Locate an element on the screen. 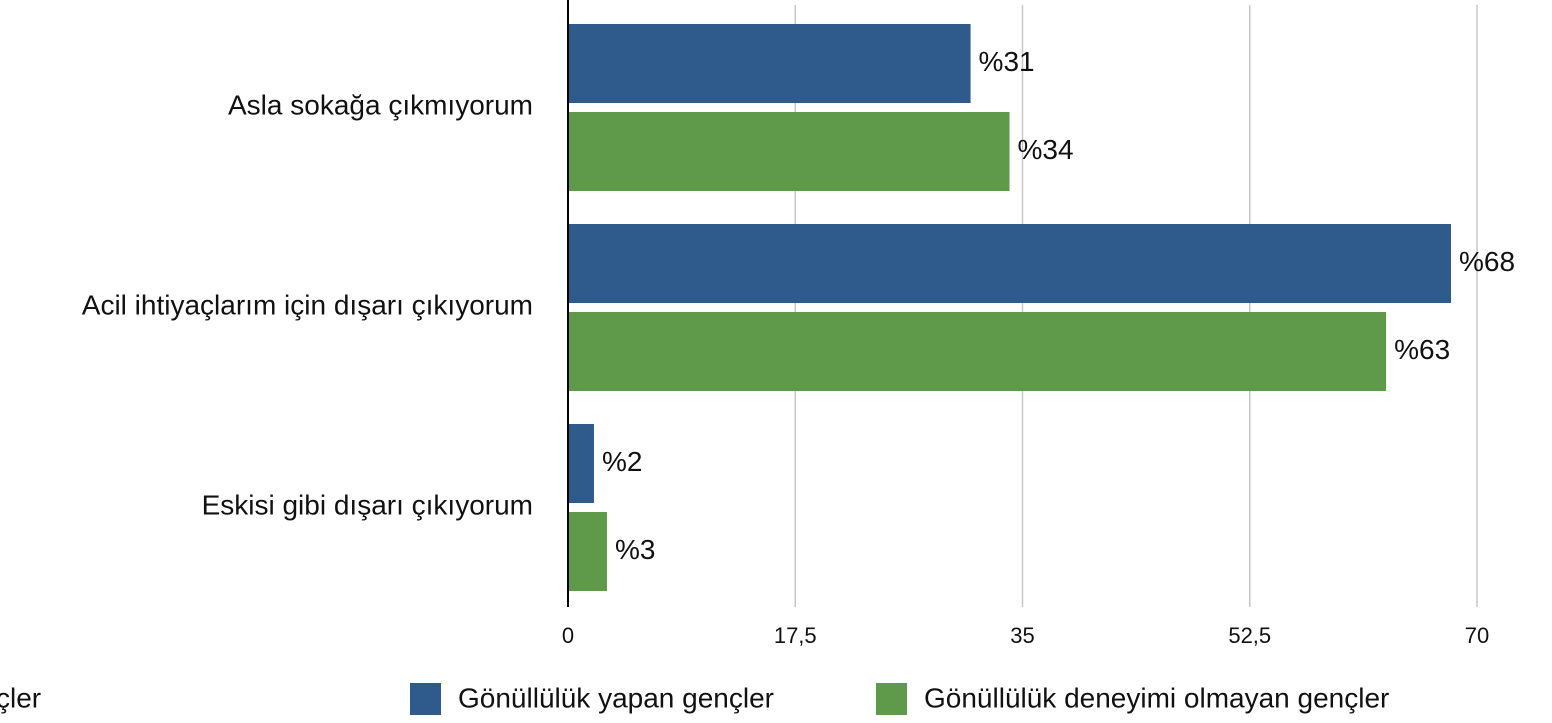 The width and height of the screenshot is (1552, 723). legend-label: Gönüllülük deneyimi olmayan gençler is located at coordinates (1156, 697).